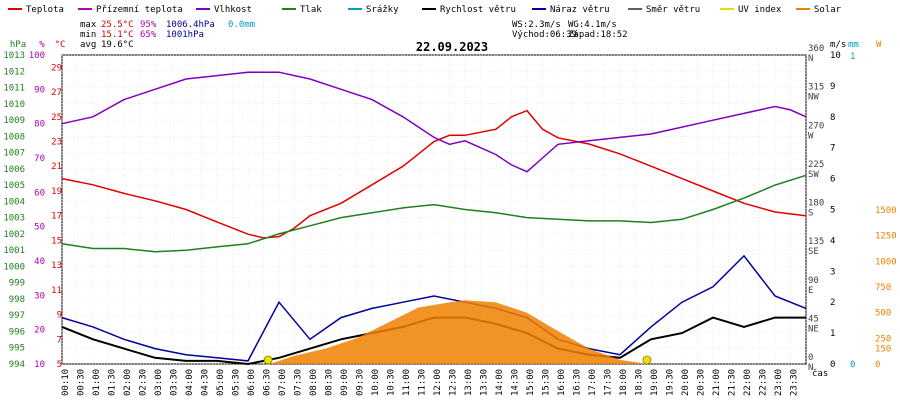 The height and width of the screenshot is (400, 900). Describe the element at coordinates (59, 340) in the screenshot. I see `axis-celsius-tick: 7` at that location.